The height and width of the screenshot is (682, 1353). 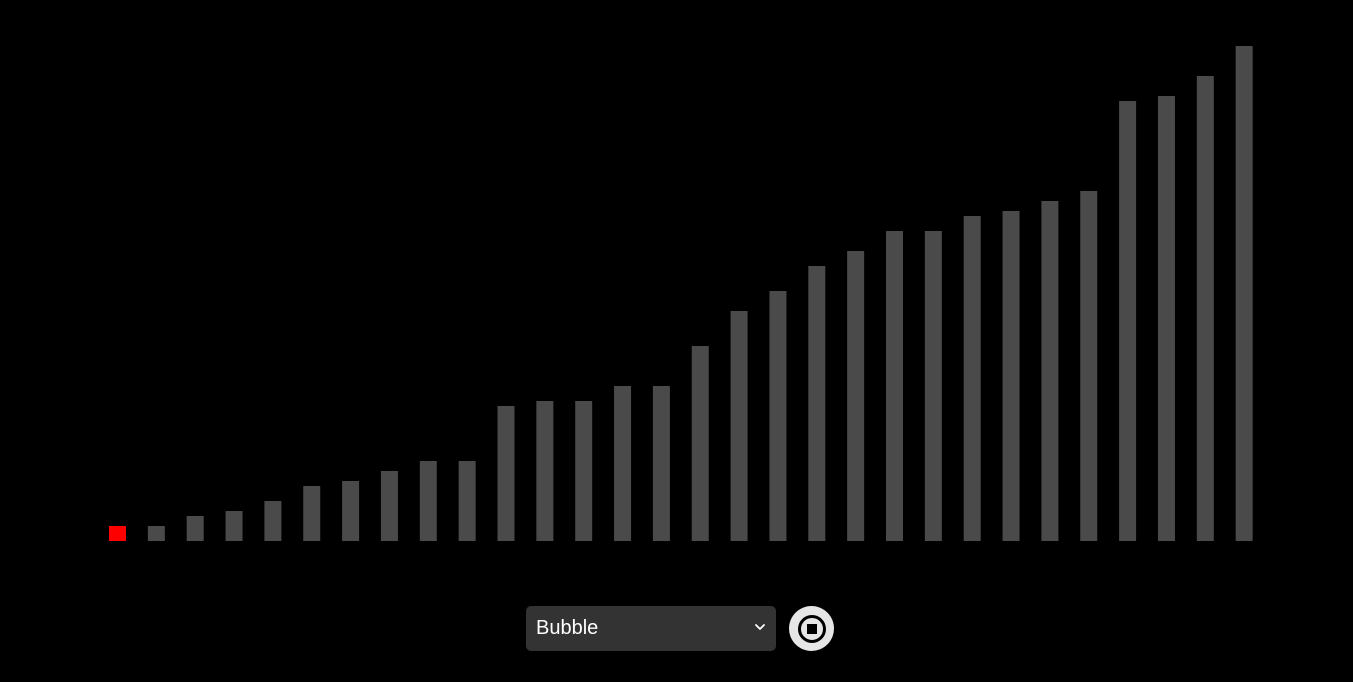 I want to click on stop-icon, so click(x=811, y=628).